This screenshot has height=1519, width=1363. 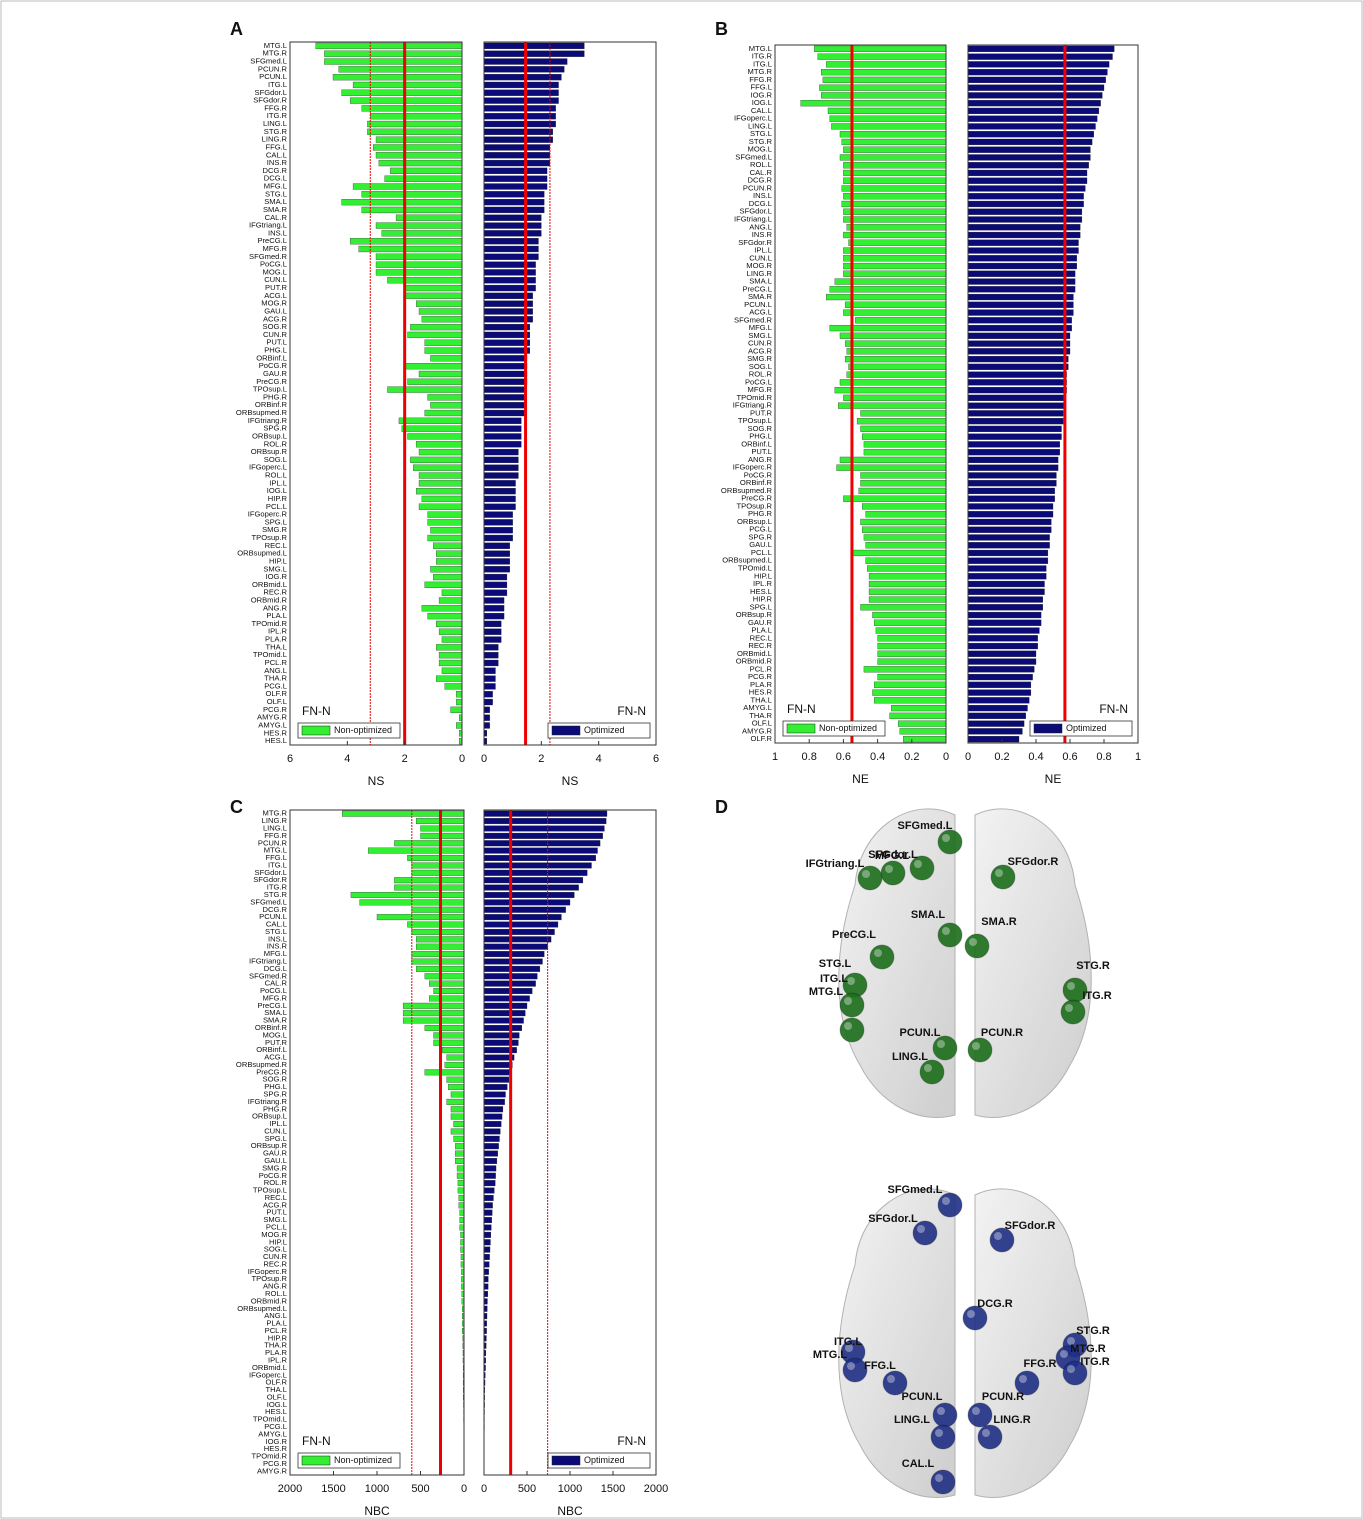 I want to click on x-axis-label: NS, so click(x=570, y=781).